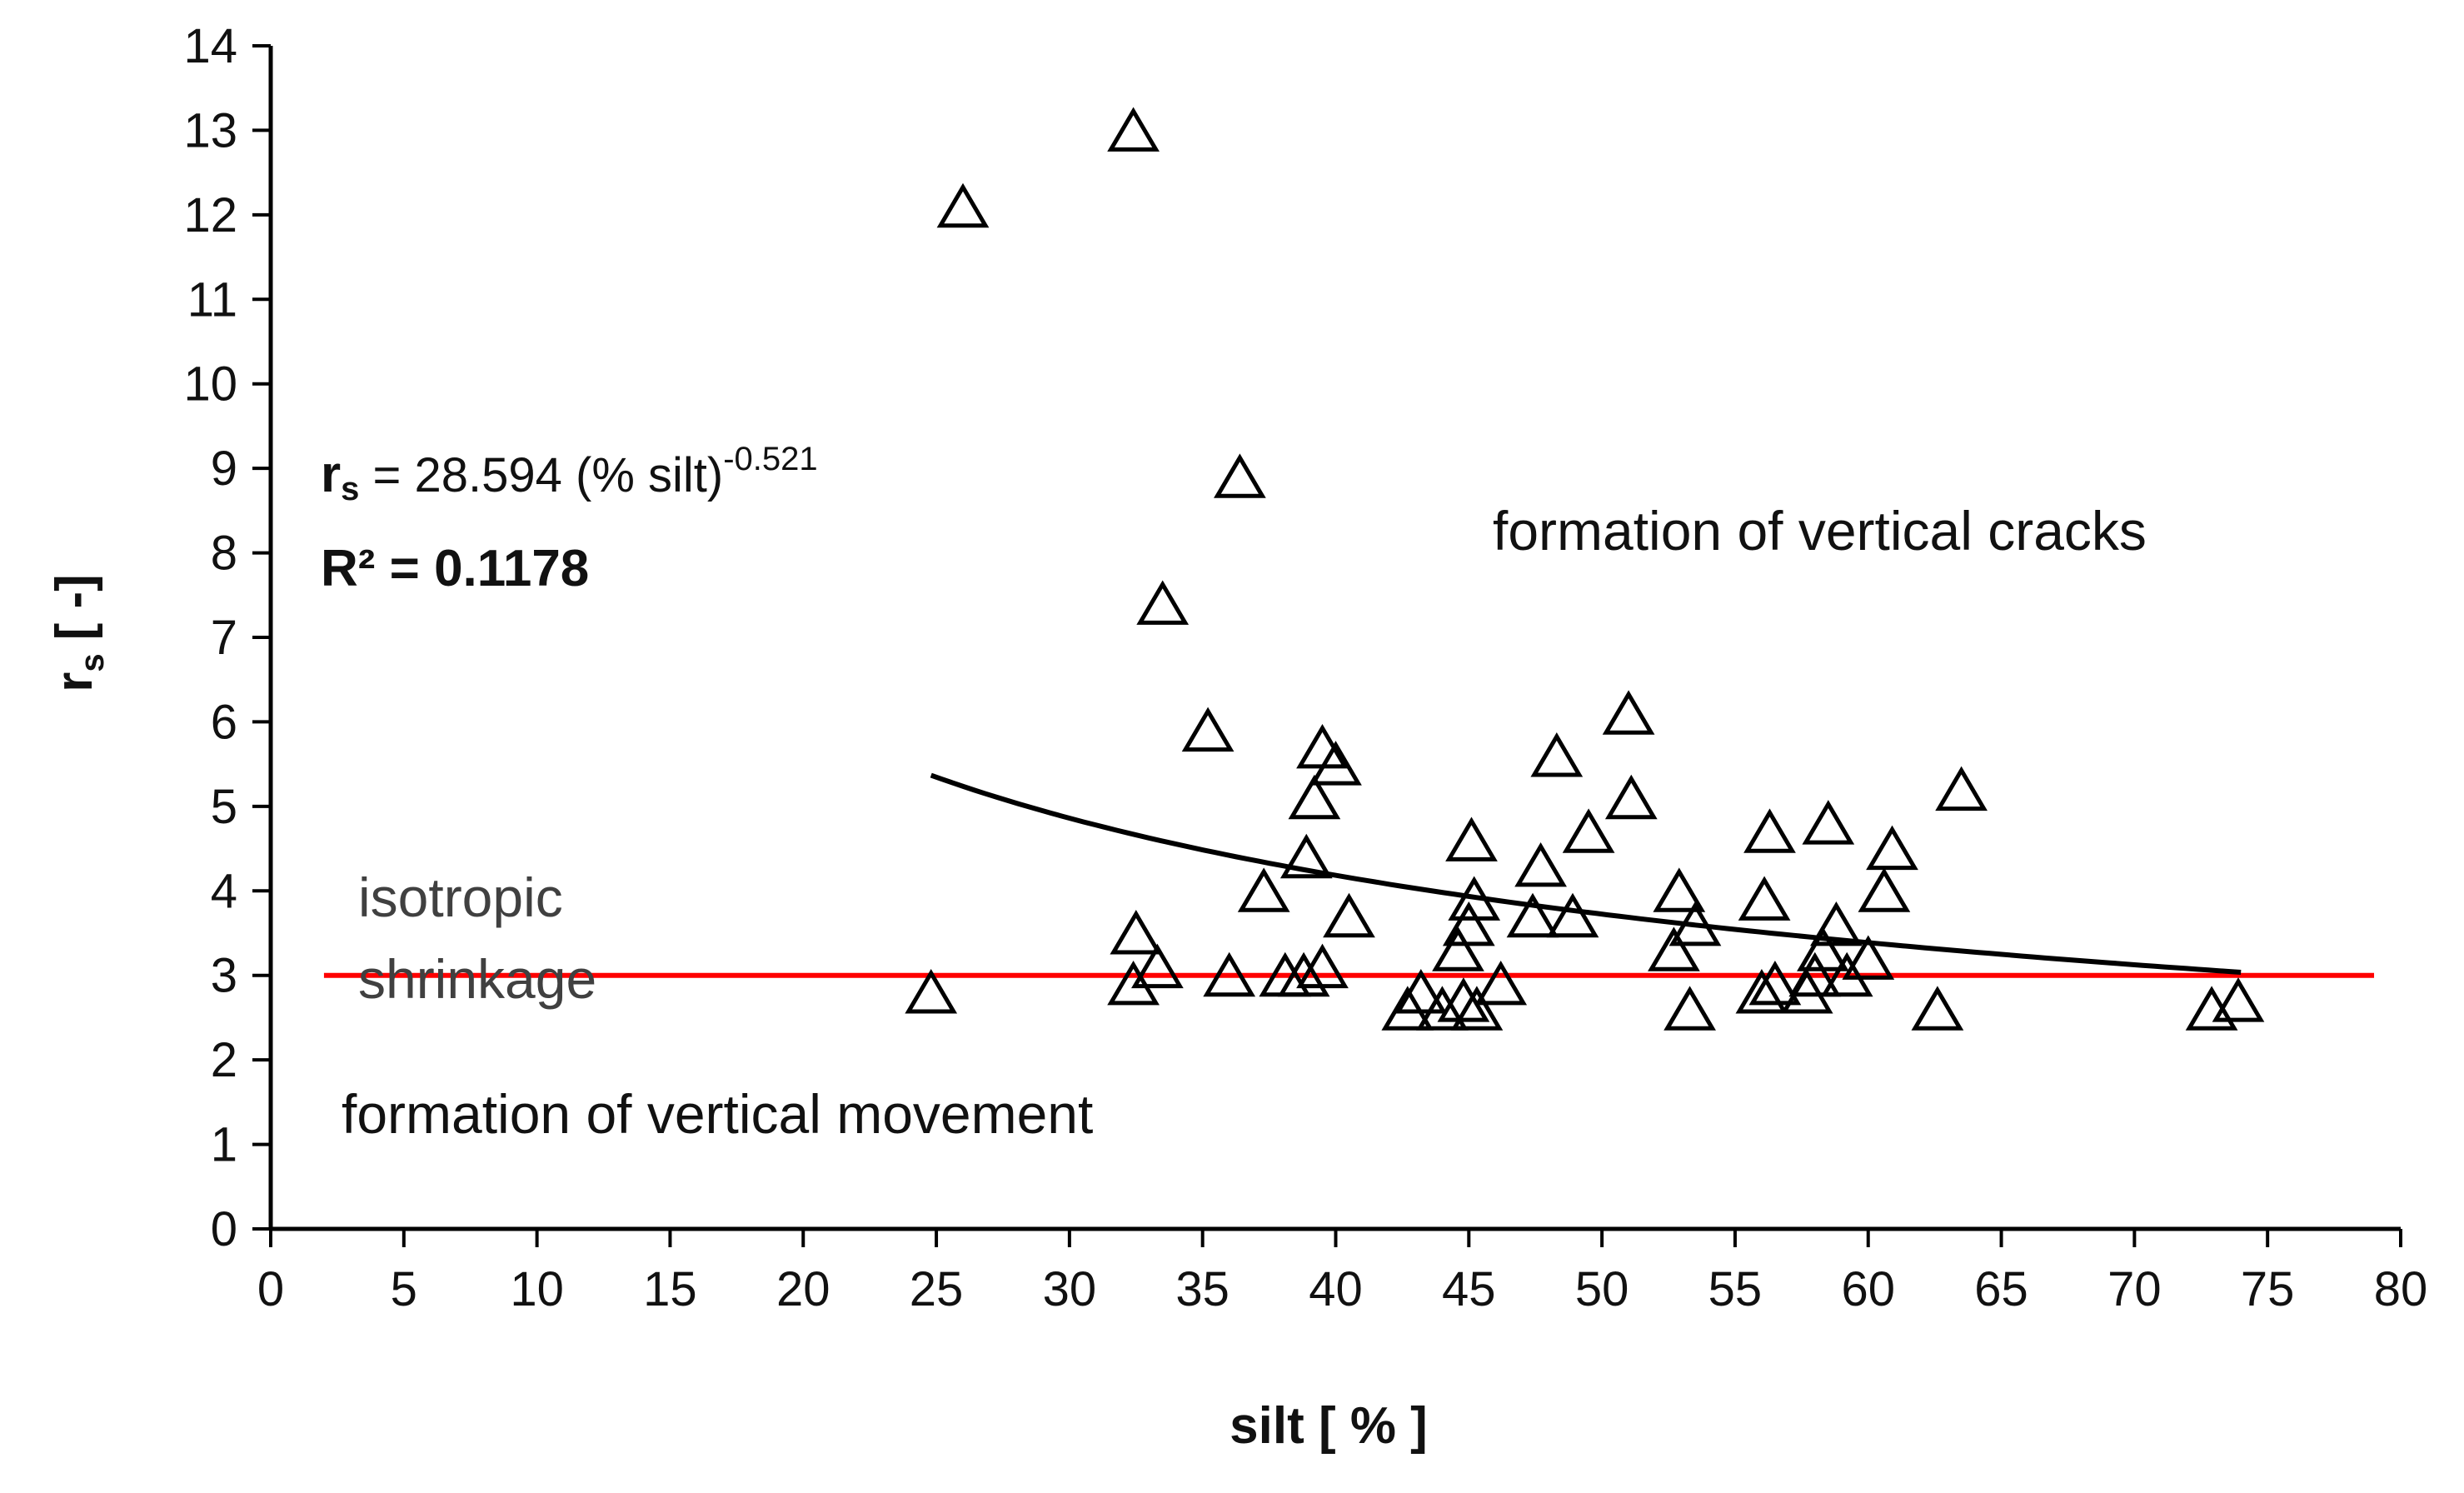  What do you see at coordinates (1602, 1289) in the screenshot?
I see `x-tick-label: 50` at bounding box center [1602, 1289].